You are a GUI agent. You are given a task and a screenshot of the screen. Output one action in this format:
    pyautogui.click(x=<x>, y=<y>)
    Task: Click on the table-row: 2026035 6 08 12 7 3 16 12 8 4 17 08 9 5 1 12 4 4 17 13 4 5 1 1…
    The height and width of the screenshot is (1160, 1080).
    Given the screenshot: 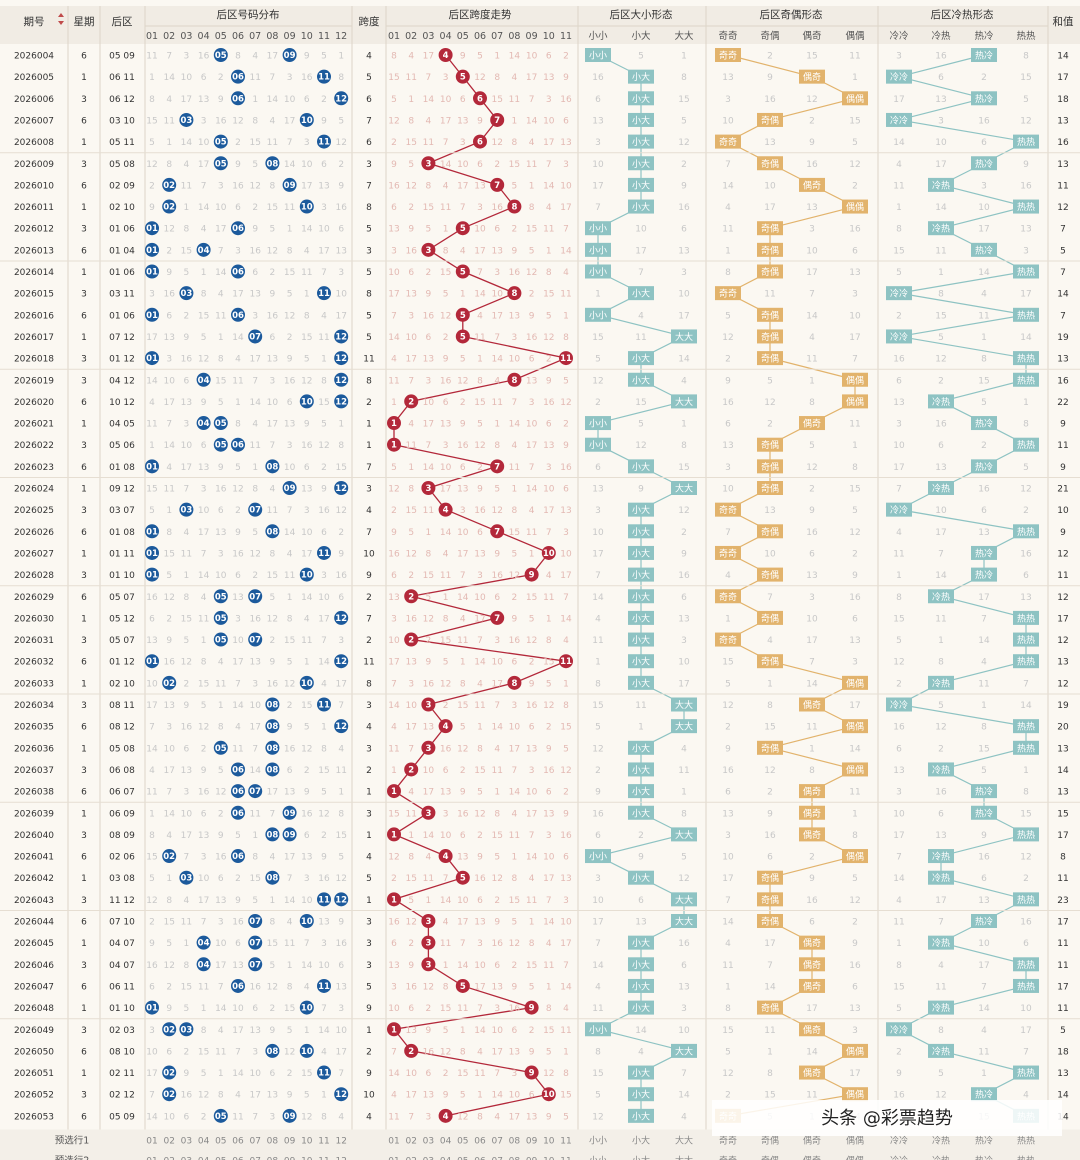 What is the action you would take?
    pyautogui.click(x=541, y=726)
    